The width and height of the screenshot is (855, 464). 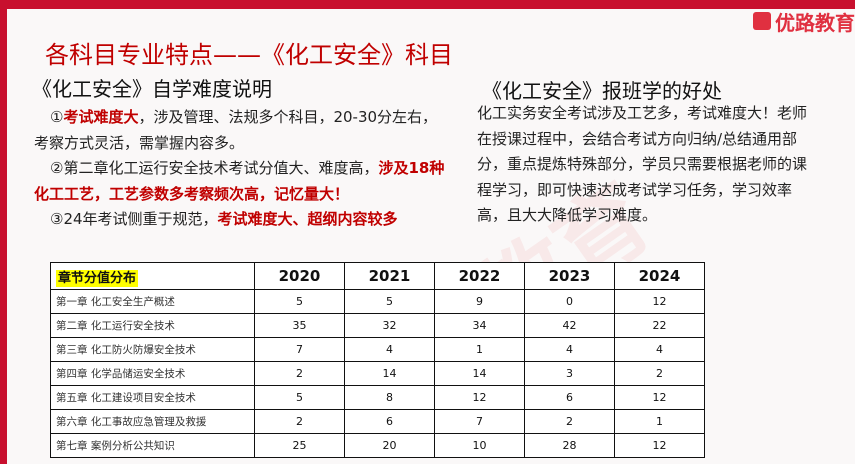 I want to click on chapter-name: 第一章 化工安全生产概述, so click(x=152, y=301).